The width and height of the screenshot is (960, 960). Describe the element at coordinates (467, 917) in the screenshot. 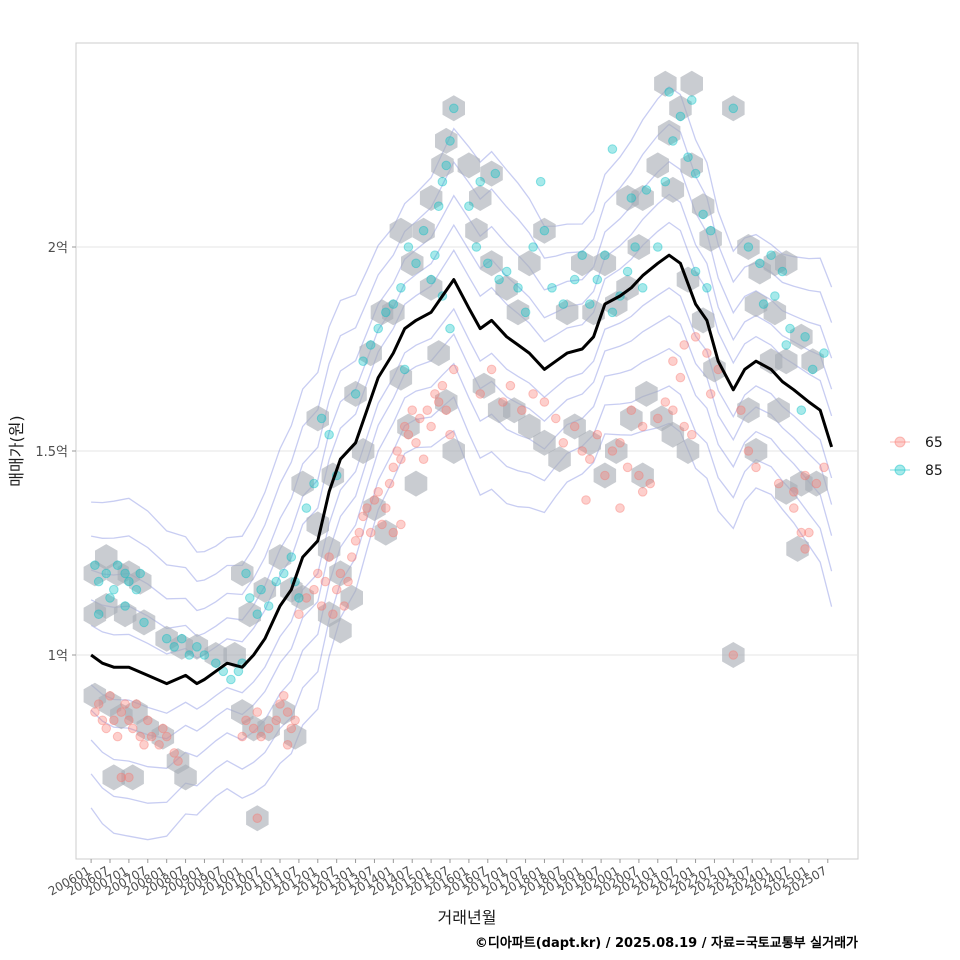

I see `x-axis-title: 거래년월` at that location.